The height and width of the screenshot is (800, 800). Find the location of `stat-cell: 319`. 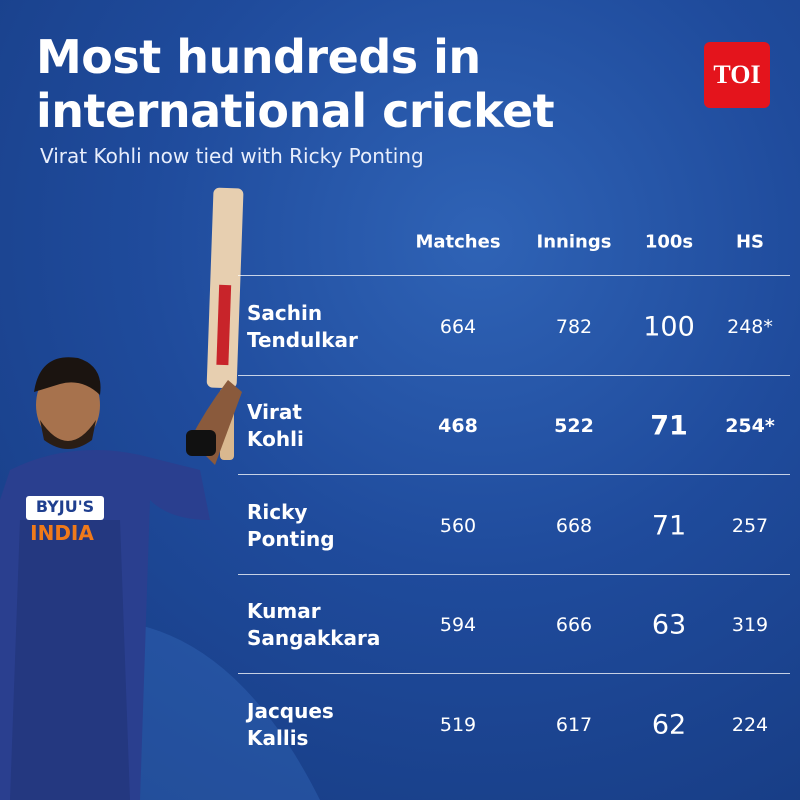

stat-cell: 319 is located at coordinates (750, 625).